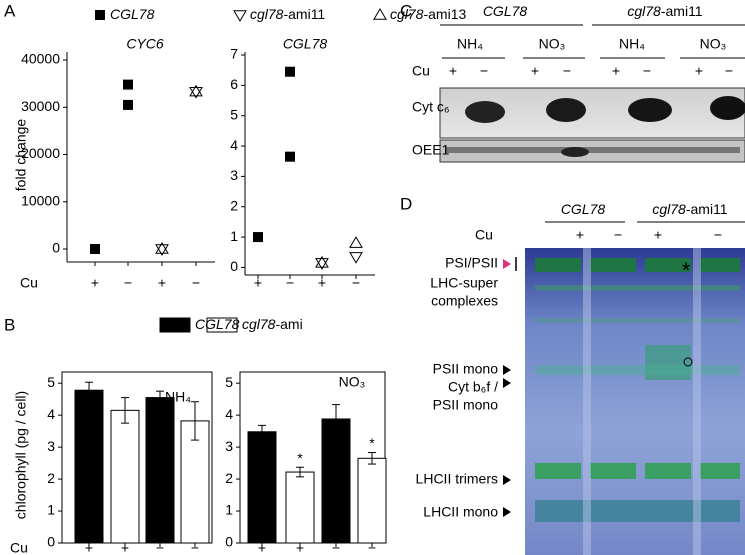 The width and height of the screenshot is (745, 555). What do you see at coordinates (40, 106) in the screenshot?
I see `y-tick-label: 30000` at bounding box center [40, 106].